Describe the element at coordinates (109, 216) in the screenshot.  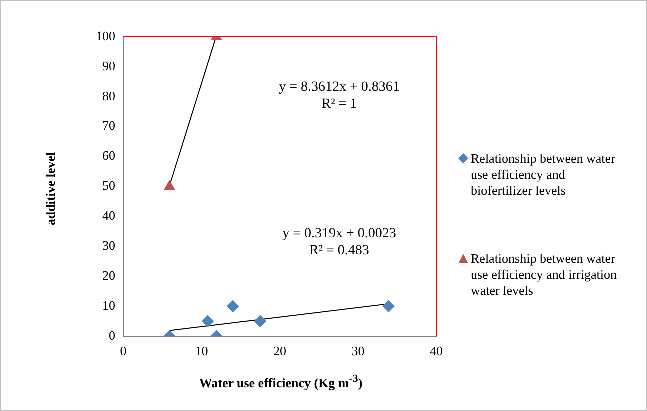
I see `y-tick-label: 40` at that location.